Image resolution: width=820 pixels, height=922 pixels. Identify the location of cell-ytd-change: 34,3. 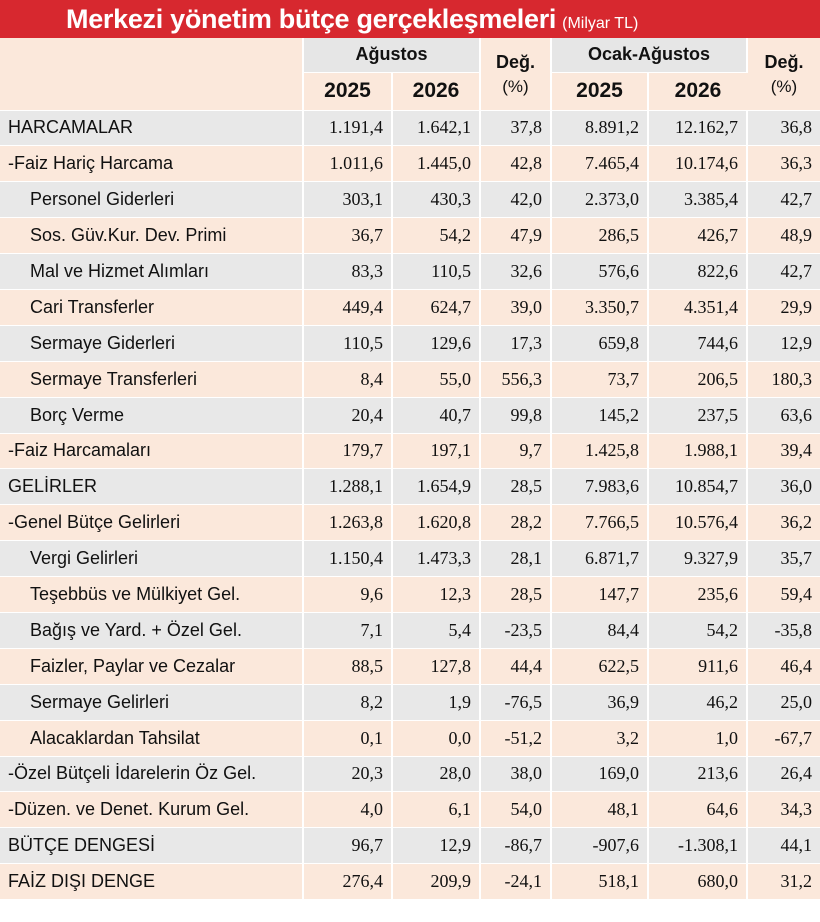
(783, 810).